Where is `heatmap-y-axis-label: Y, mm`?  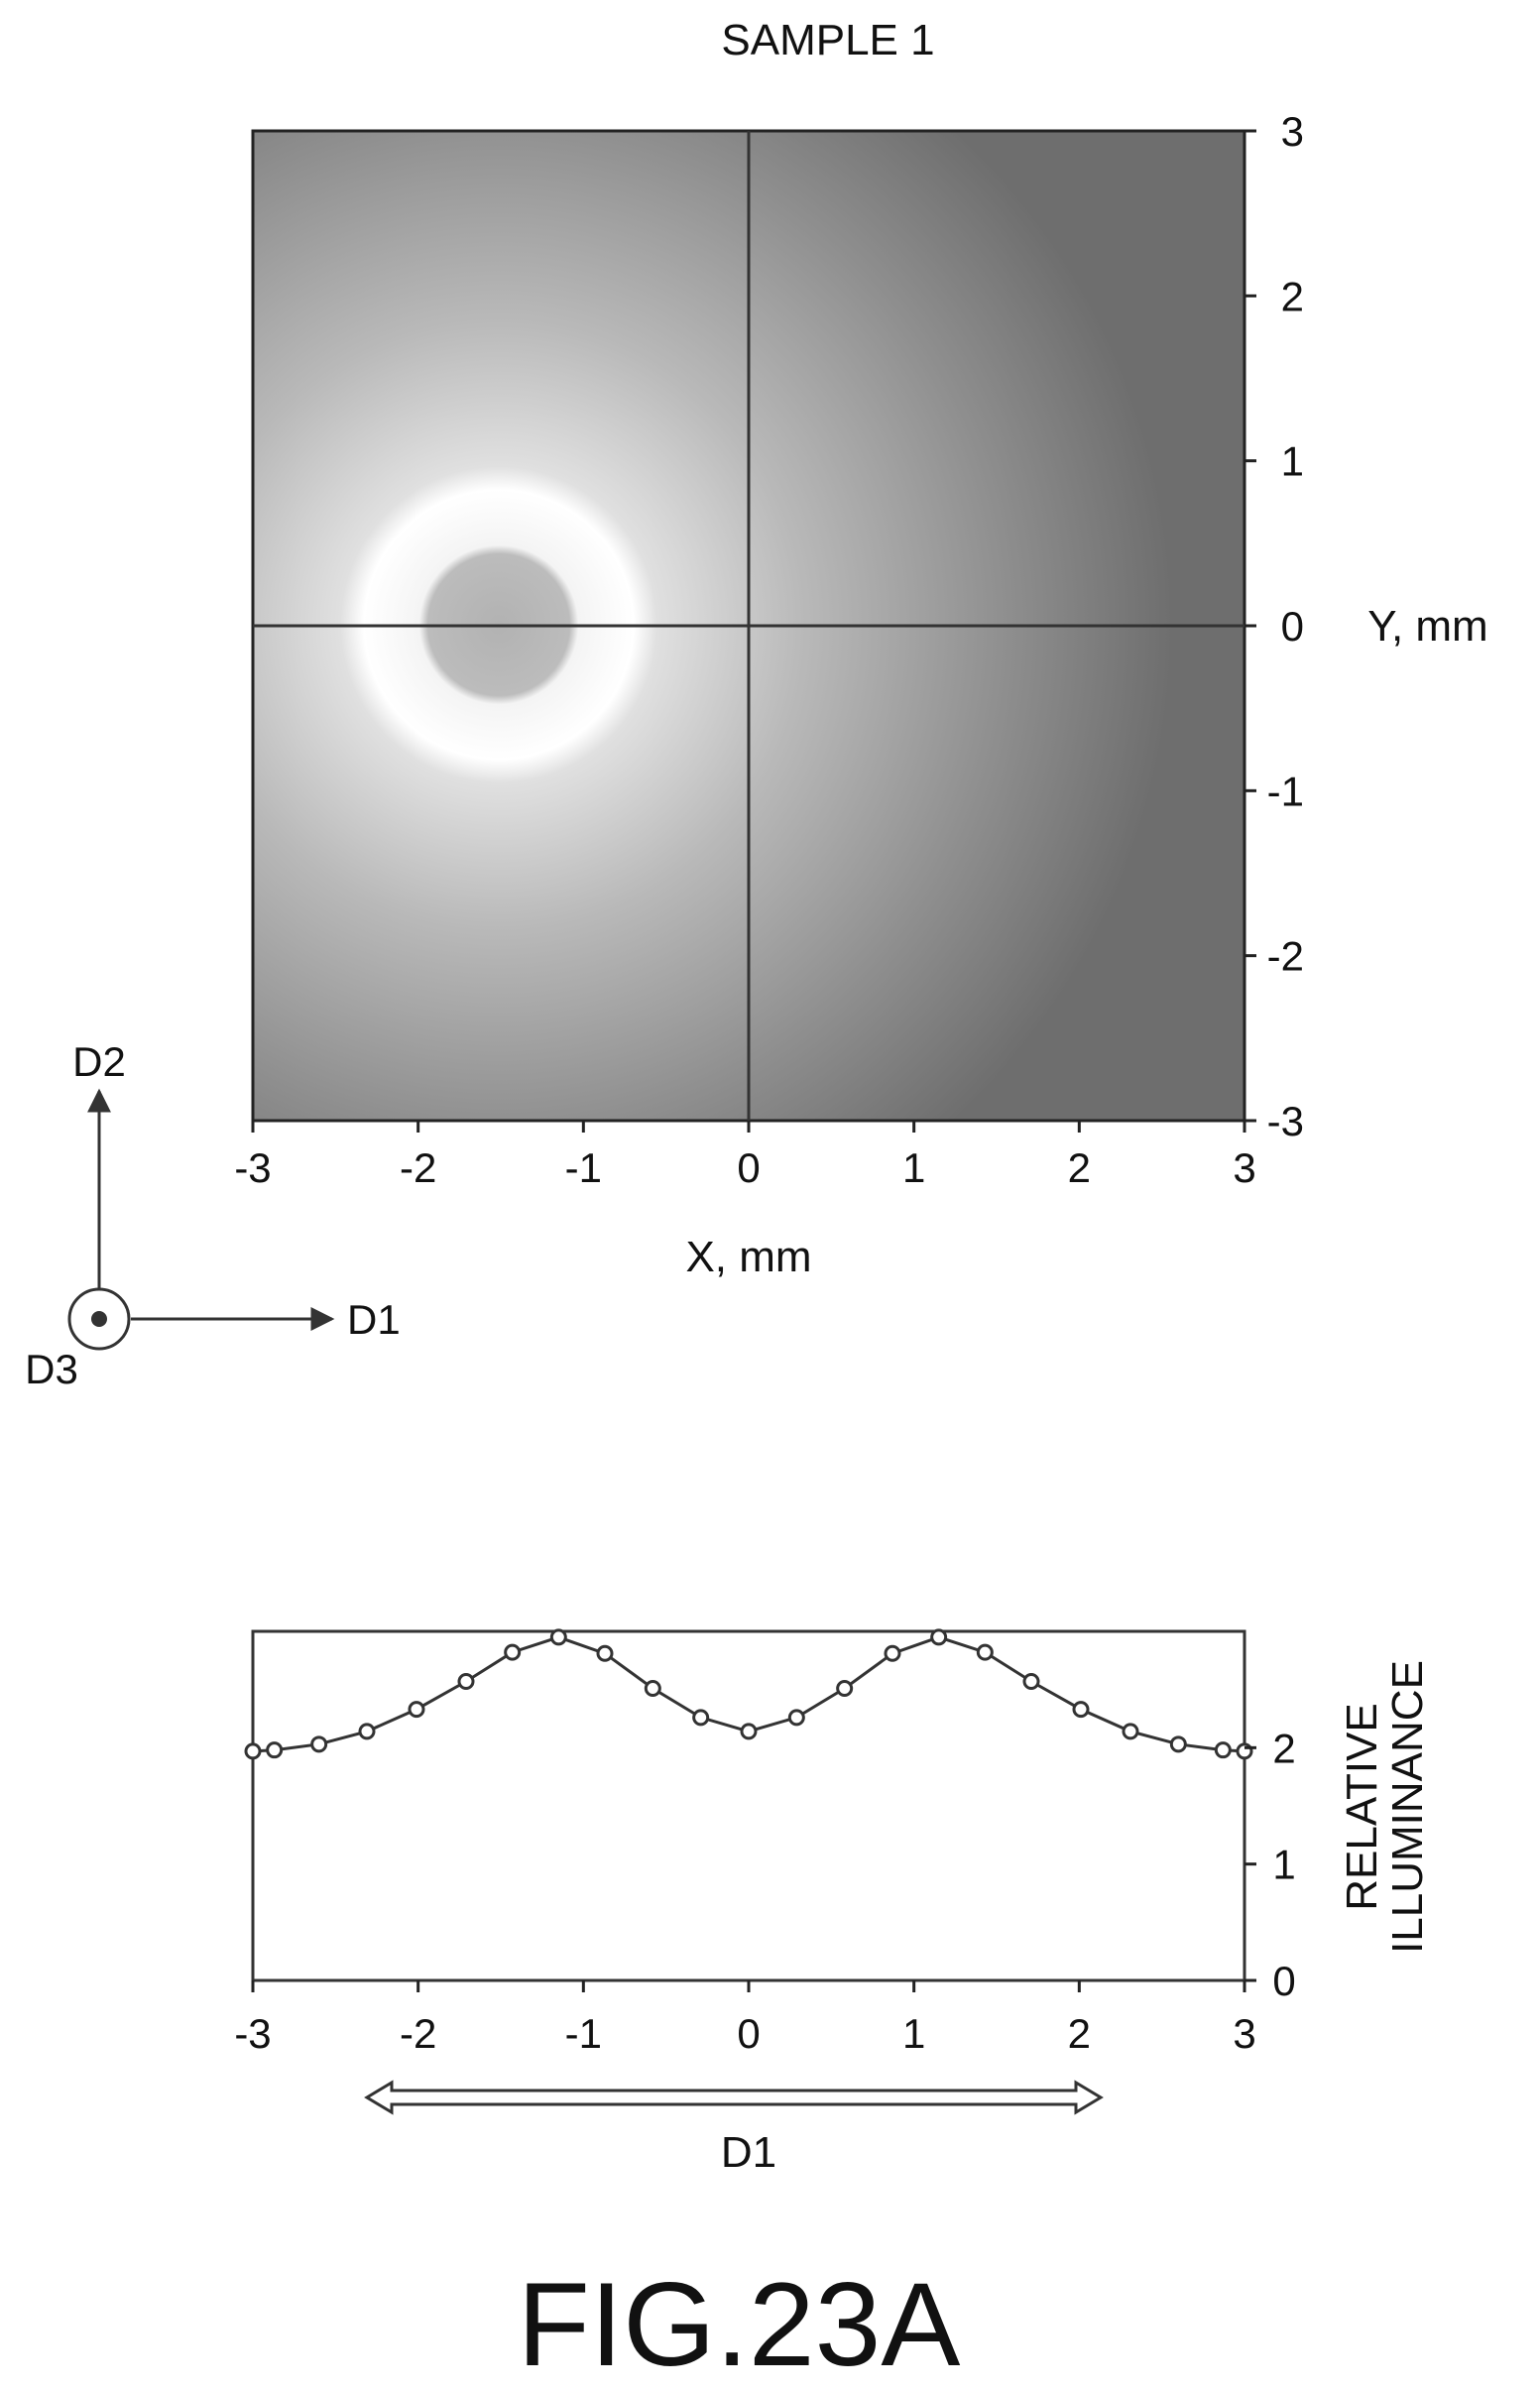
heatmap-y-axis-label: Y, mm is located at coordinates (1427, 626).